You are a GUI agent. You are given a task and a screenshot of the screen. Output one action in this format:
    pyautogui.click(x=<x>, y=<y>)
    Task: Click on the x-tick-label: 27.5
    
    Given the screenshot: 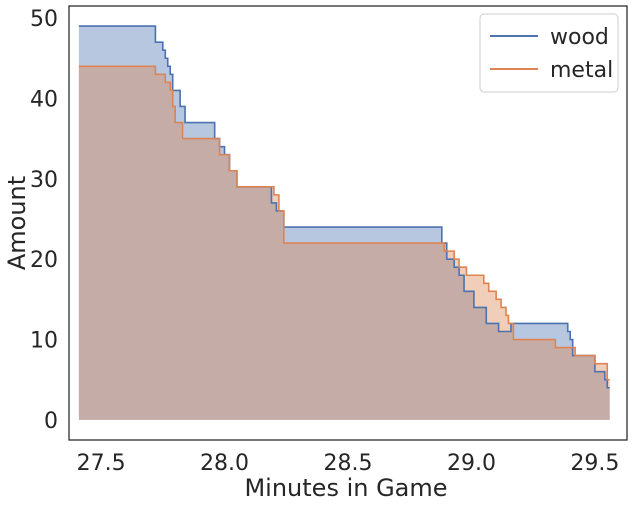 What is the action you would take?
    pyautogui.click(x=101, y=463)
    